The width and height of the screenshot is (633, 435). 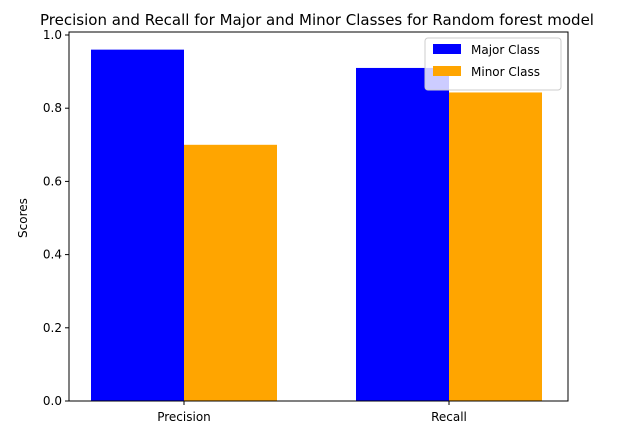 What do you see at coordinates (493, 64) in the screenshot?
I see `legend: Major Class Minor Class` at bounding box center [493, 64].